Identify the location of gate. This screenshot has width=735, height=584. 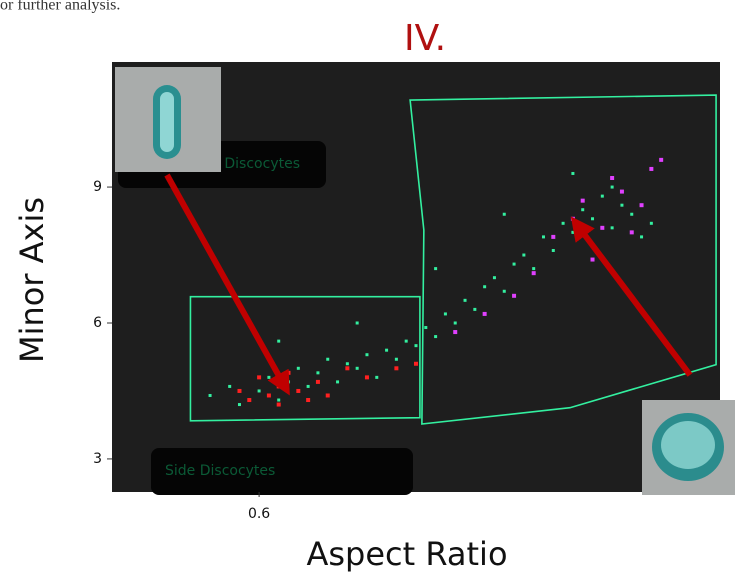
(305, 358).